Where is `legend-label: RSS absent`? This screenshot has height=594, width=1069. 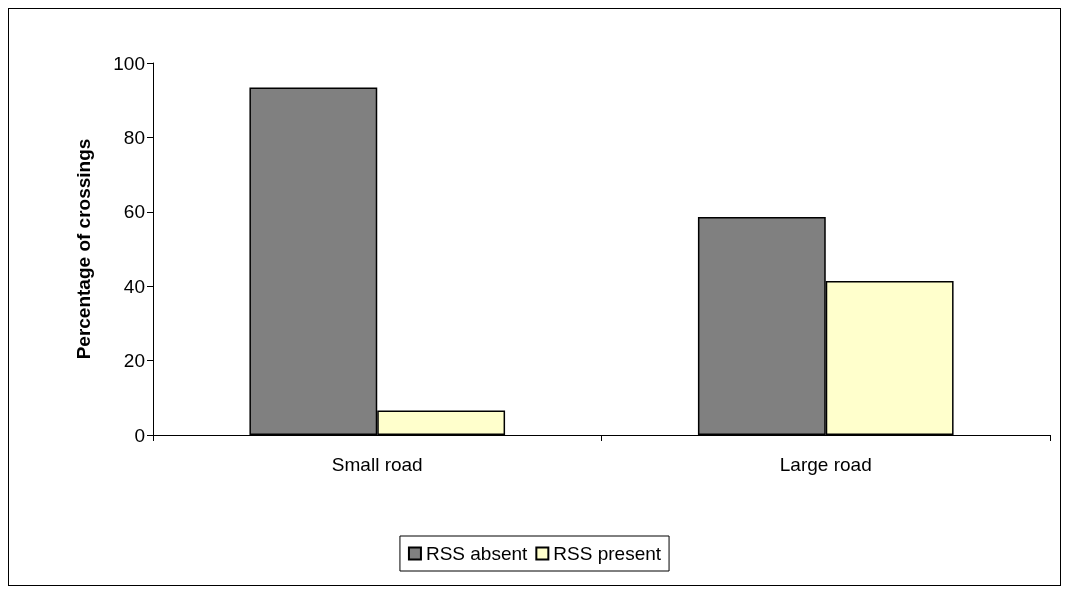 legend-label: RSS absent is located at coordinates (477, 553).